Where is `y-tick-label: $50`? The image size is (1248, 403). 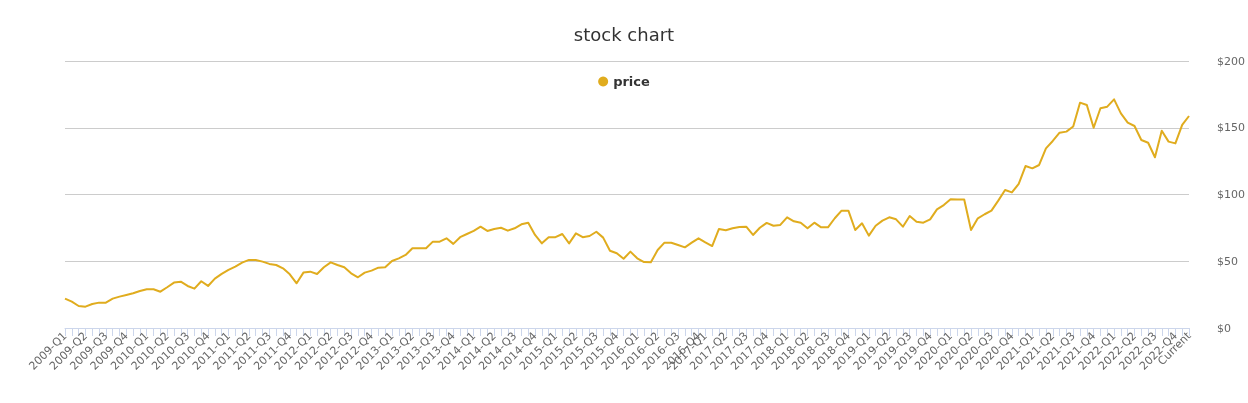
y-tick-label: $50 is located at coordinates (1228, 261).